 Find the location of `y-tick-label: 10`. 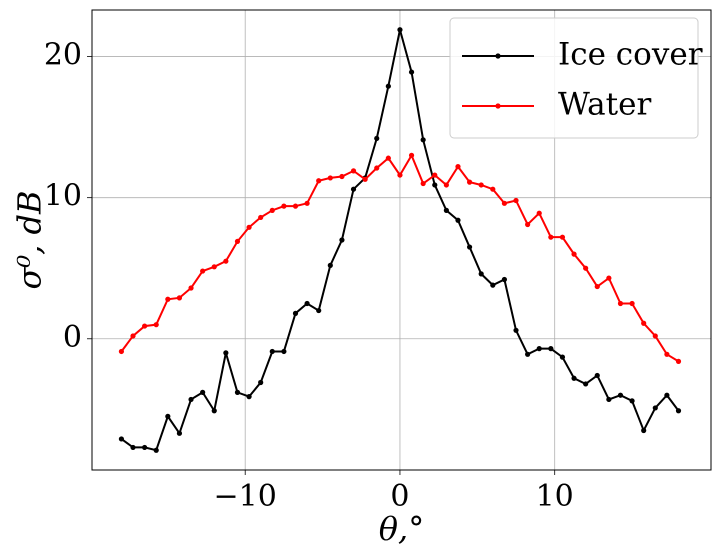

y-tick-label: 10 is located at coordinates (63, 196).